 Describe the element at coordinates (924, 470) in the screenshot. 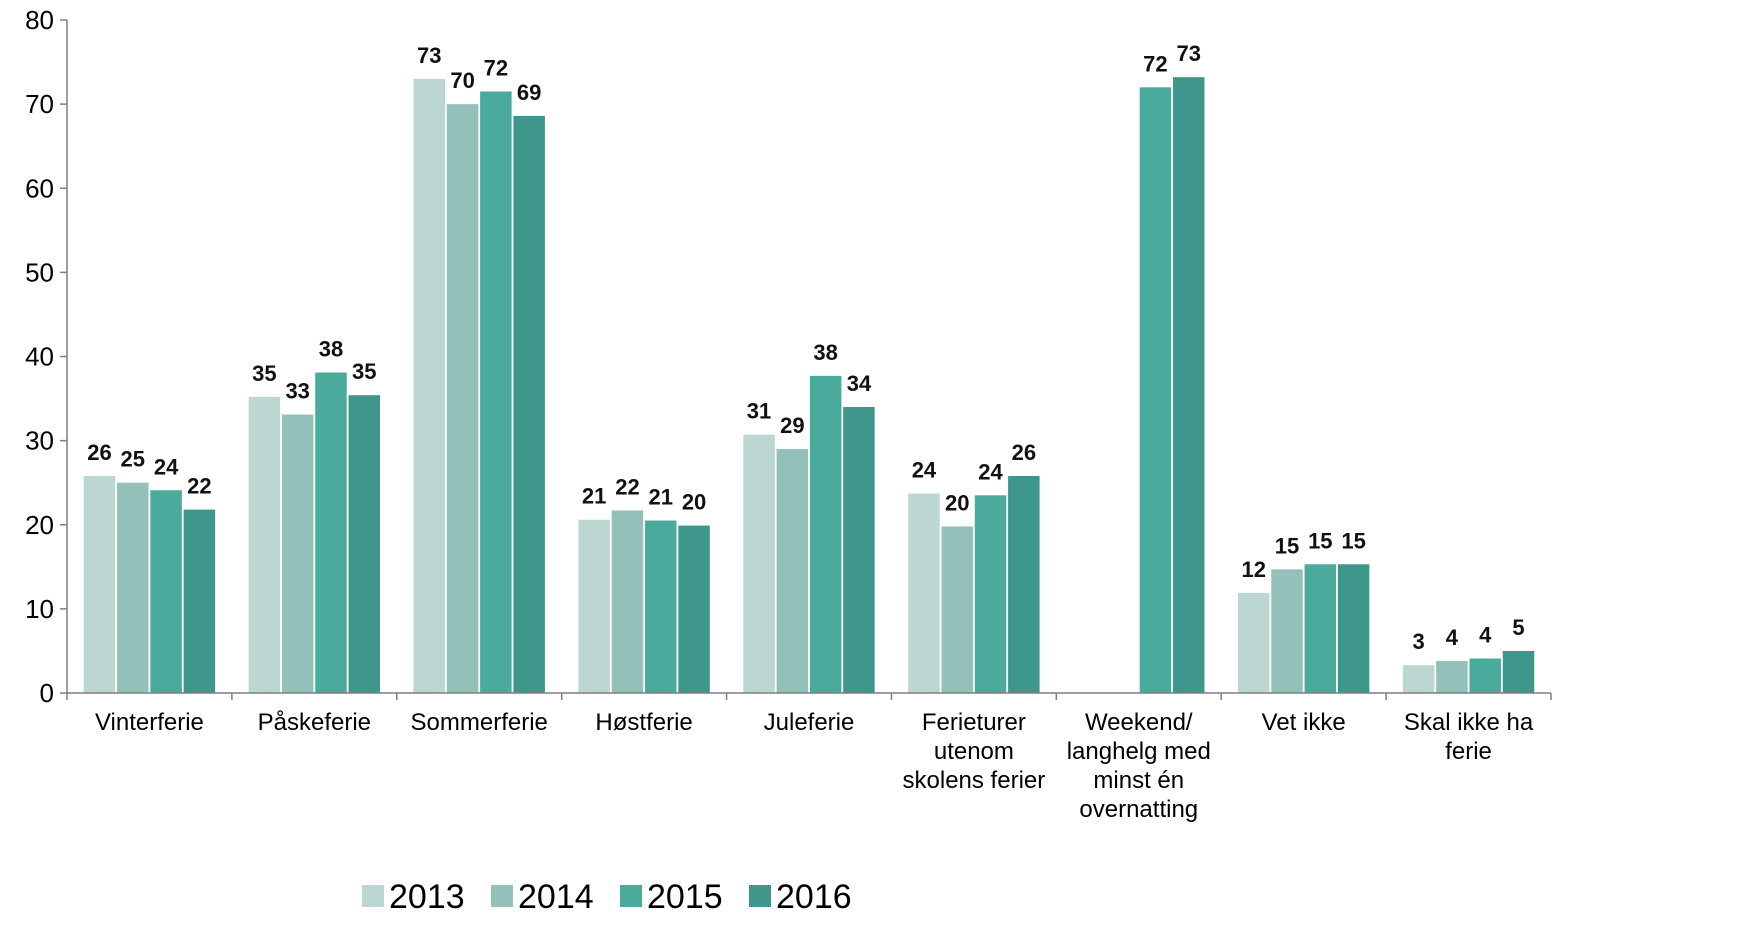

I see `data-label-2013: 24` at that location.